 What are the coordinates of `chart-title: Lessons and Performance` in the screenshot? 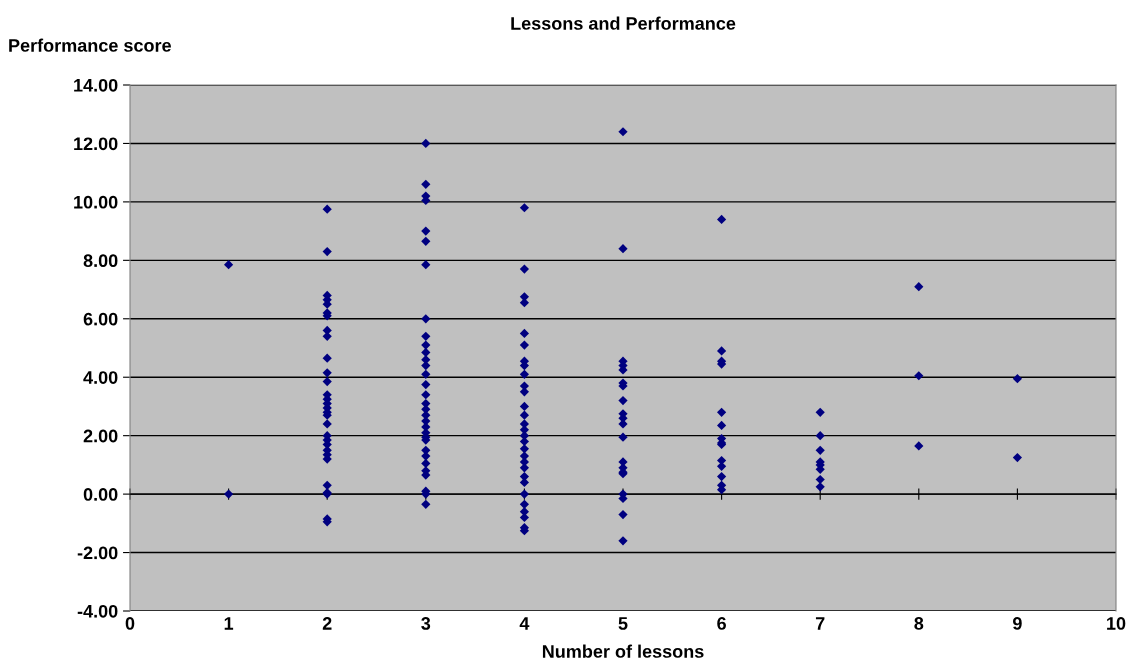 It's located at (623, 23).